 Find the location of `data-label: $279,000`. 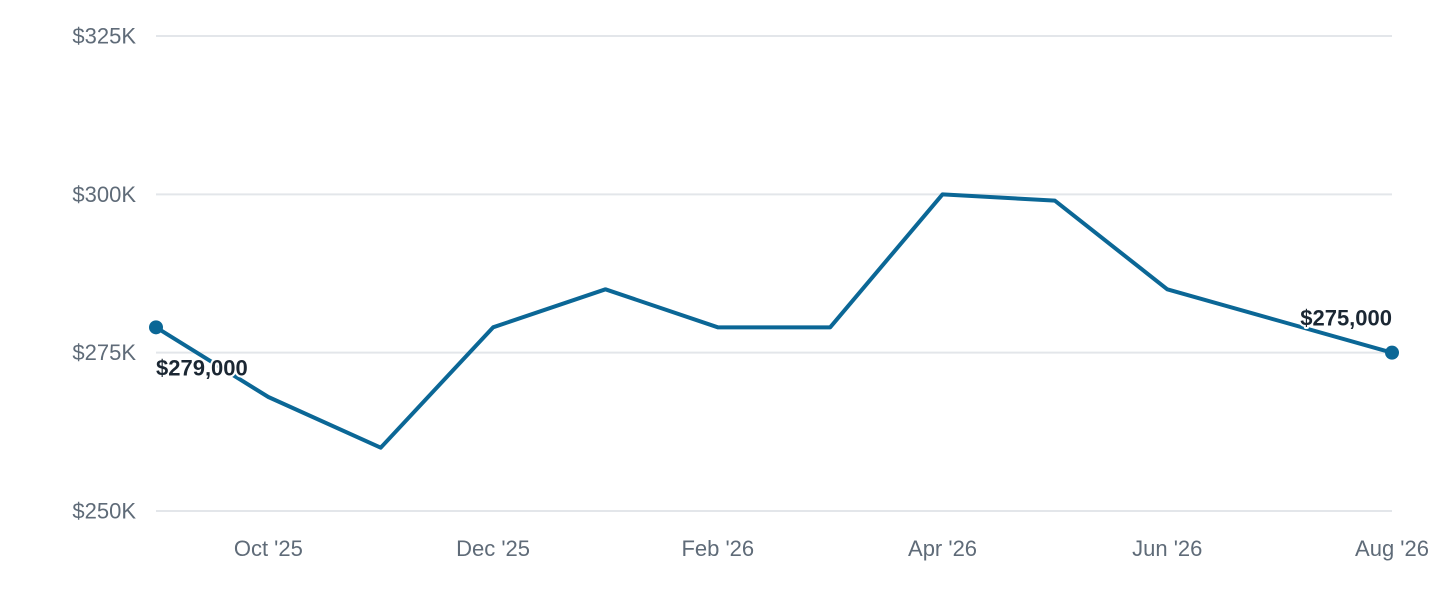

data-label: $279,000 is located at coordinates (202, 367).